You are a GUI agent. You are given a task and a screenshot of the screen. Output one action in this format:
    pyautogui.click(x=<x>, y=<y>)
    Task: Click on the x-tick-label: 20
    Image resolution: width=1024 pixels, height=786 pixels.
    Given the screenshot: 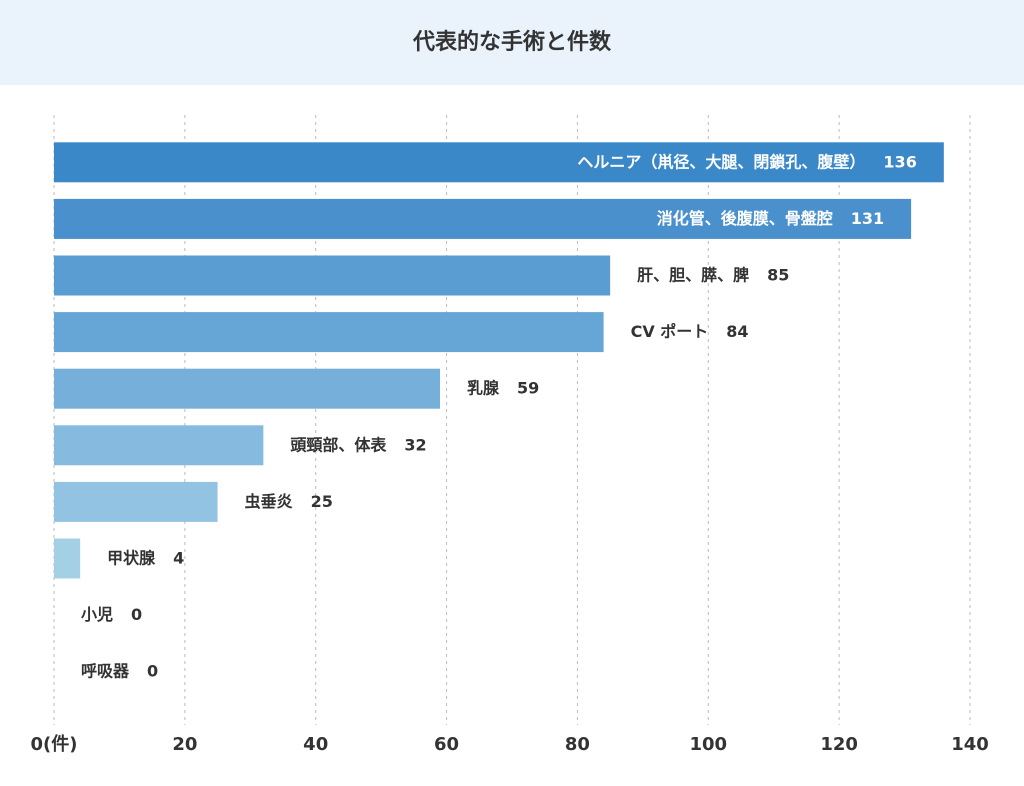 What is the action you would take?
    pyautogui.click(x=184, y=744)
    